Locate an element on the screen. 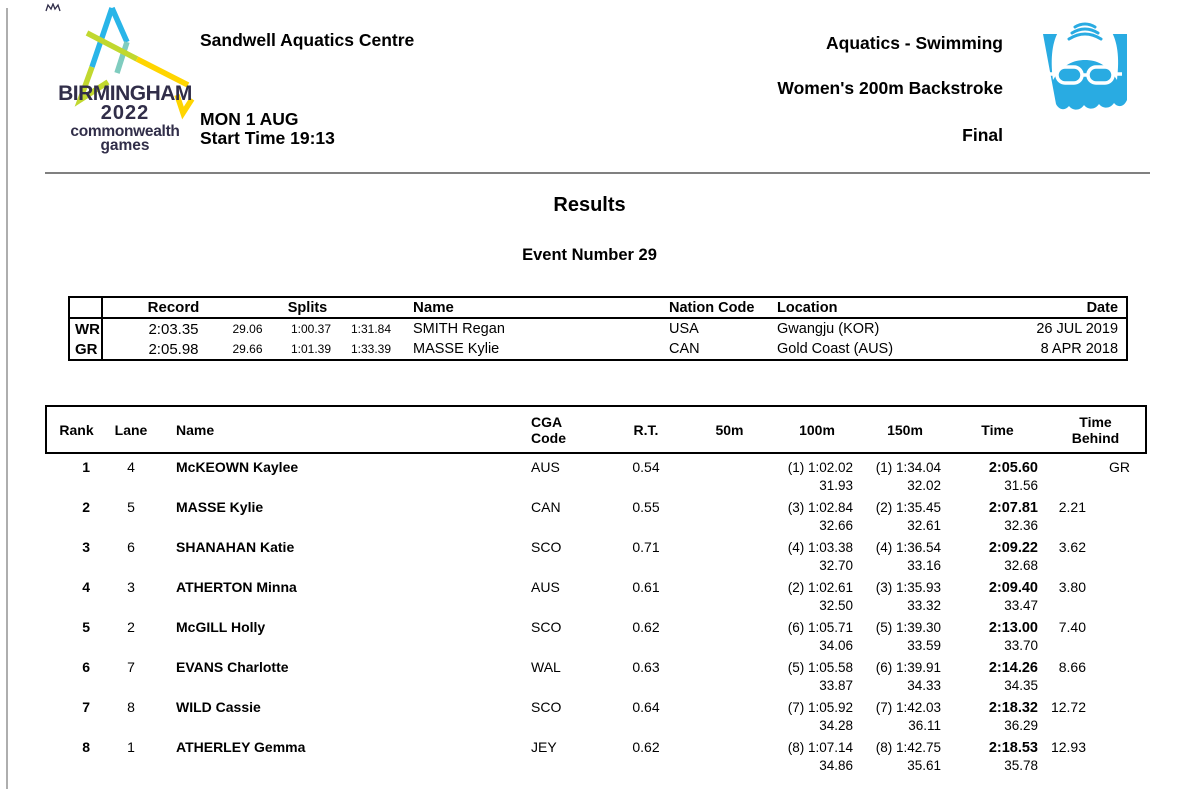  discipline-title: Aquatics - Swimming is located at coordinates (914, 43).